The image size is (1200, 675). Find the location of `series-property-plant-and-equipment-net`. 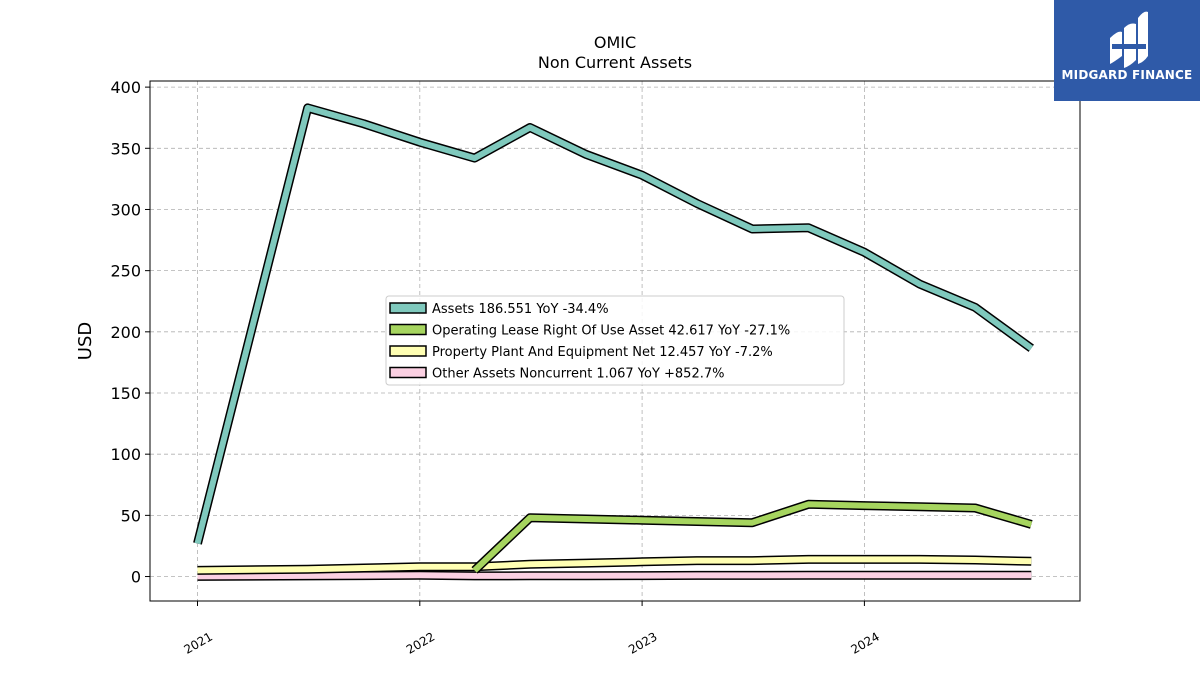

series-property-plant-and-equipment-net is located at coordinates (614, 564).